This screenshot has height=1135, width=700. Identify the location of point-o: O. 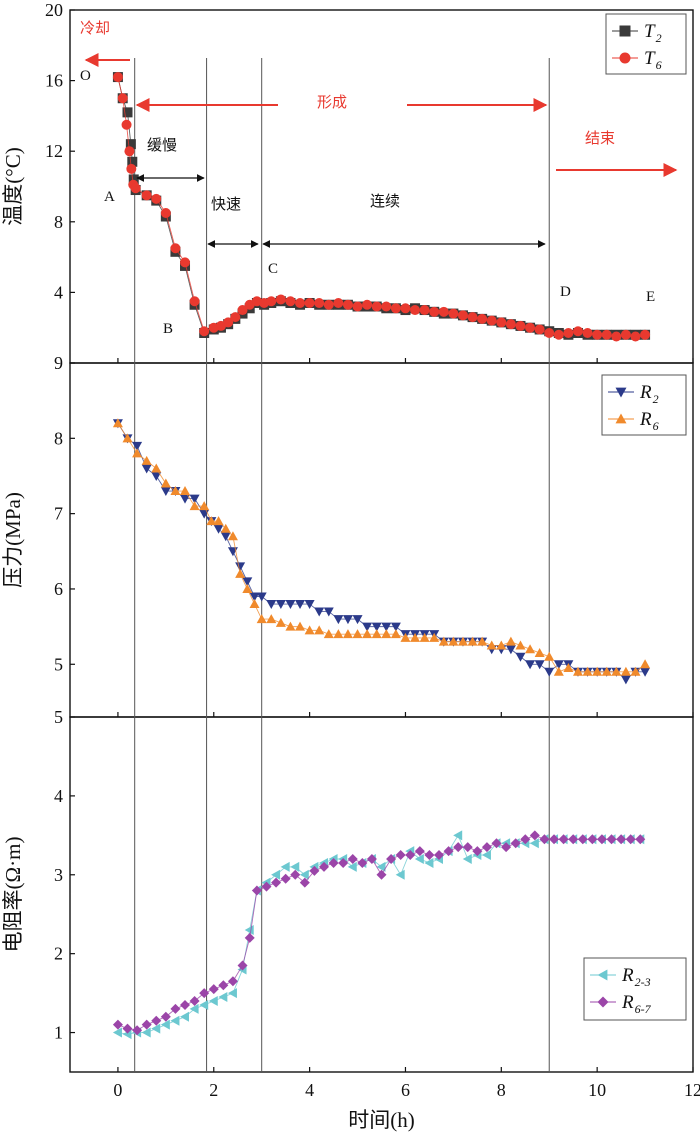
(85, 76).